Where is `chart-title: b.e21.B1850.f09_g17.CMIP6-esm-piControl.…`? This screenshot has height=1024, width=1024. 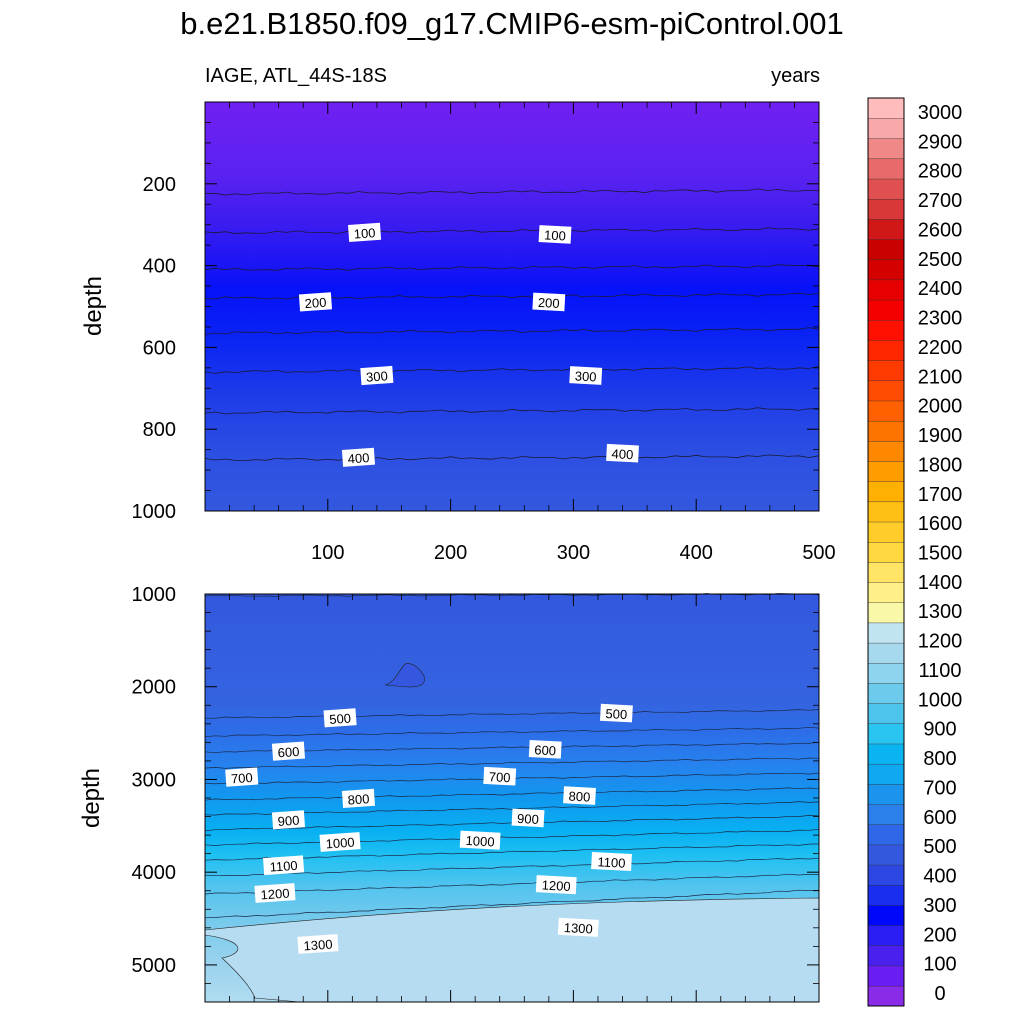
chart-title: b.e21.B1850.f09_g17.CMIP6-esm-piControl.… is located at coordinates (511, 23).